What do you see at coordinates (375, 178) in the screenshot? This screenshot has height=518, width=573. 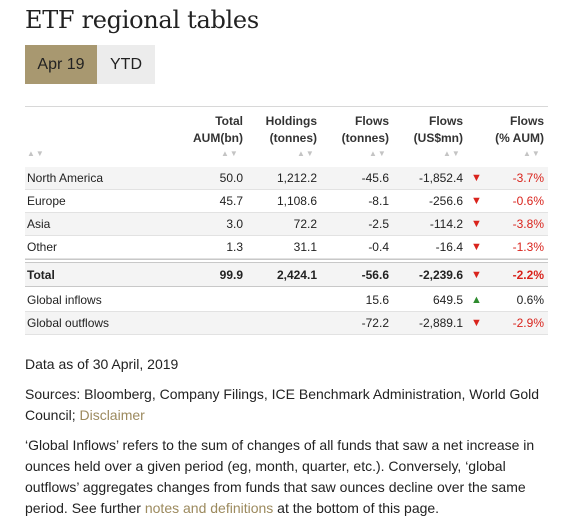 I see `flows-tonnes-value: -45.6` at bounding box center [375, 178].